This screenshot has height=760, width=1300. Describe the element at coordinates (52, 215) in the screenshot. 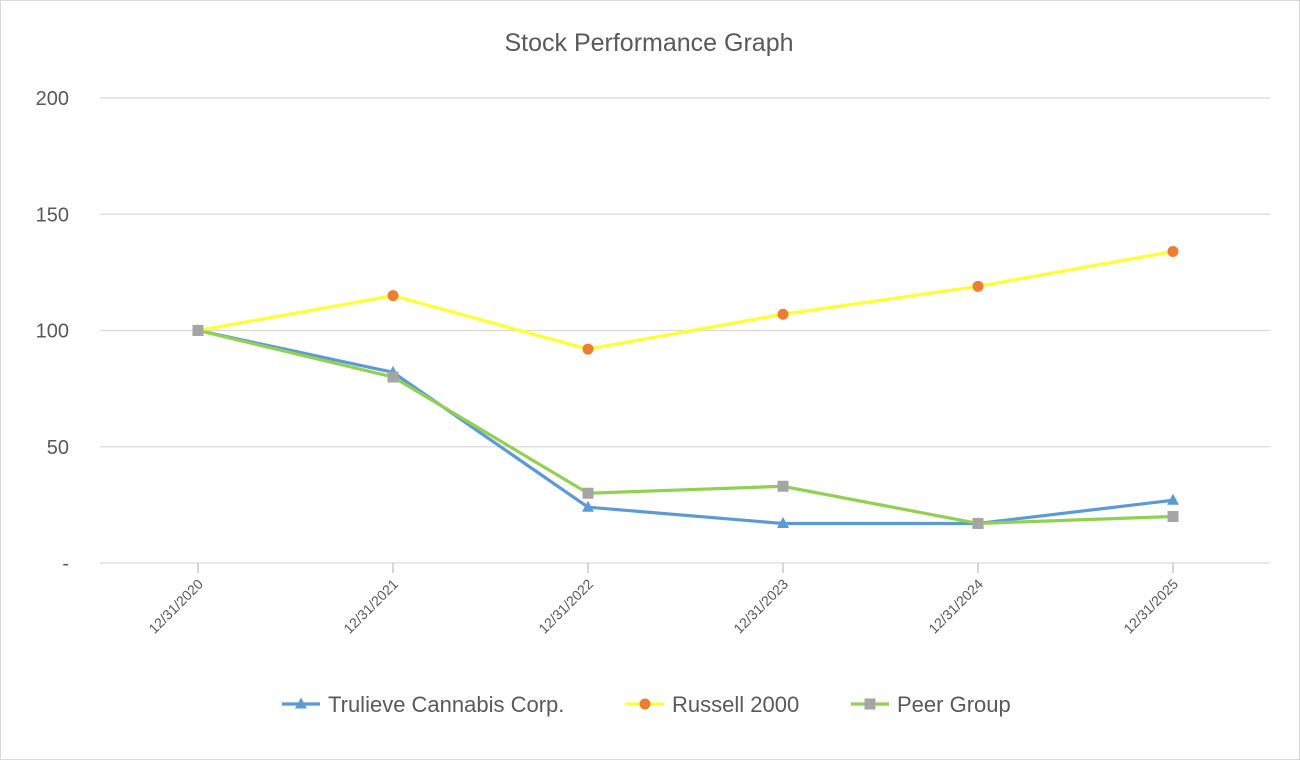

I see `y-tick-label: 150` at that location.